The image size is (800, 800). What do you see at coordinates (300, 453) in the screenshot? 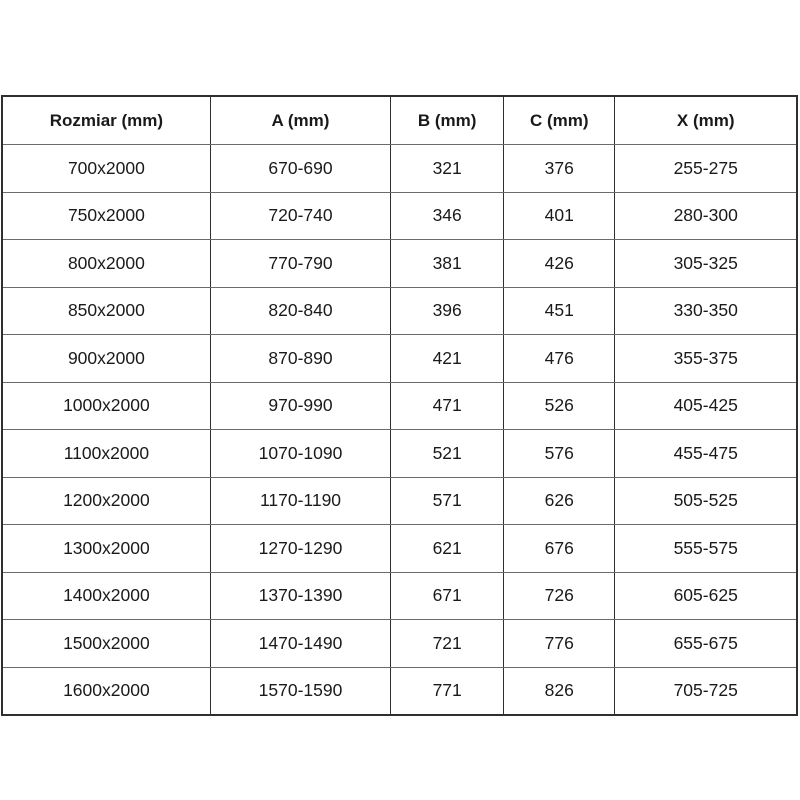
I see `table-cell: 1070-1090` at bounding box center [300, 453].